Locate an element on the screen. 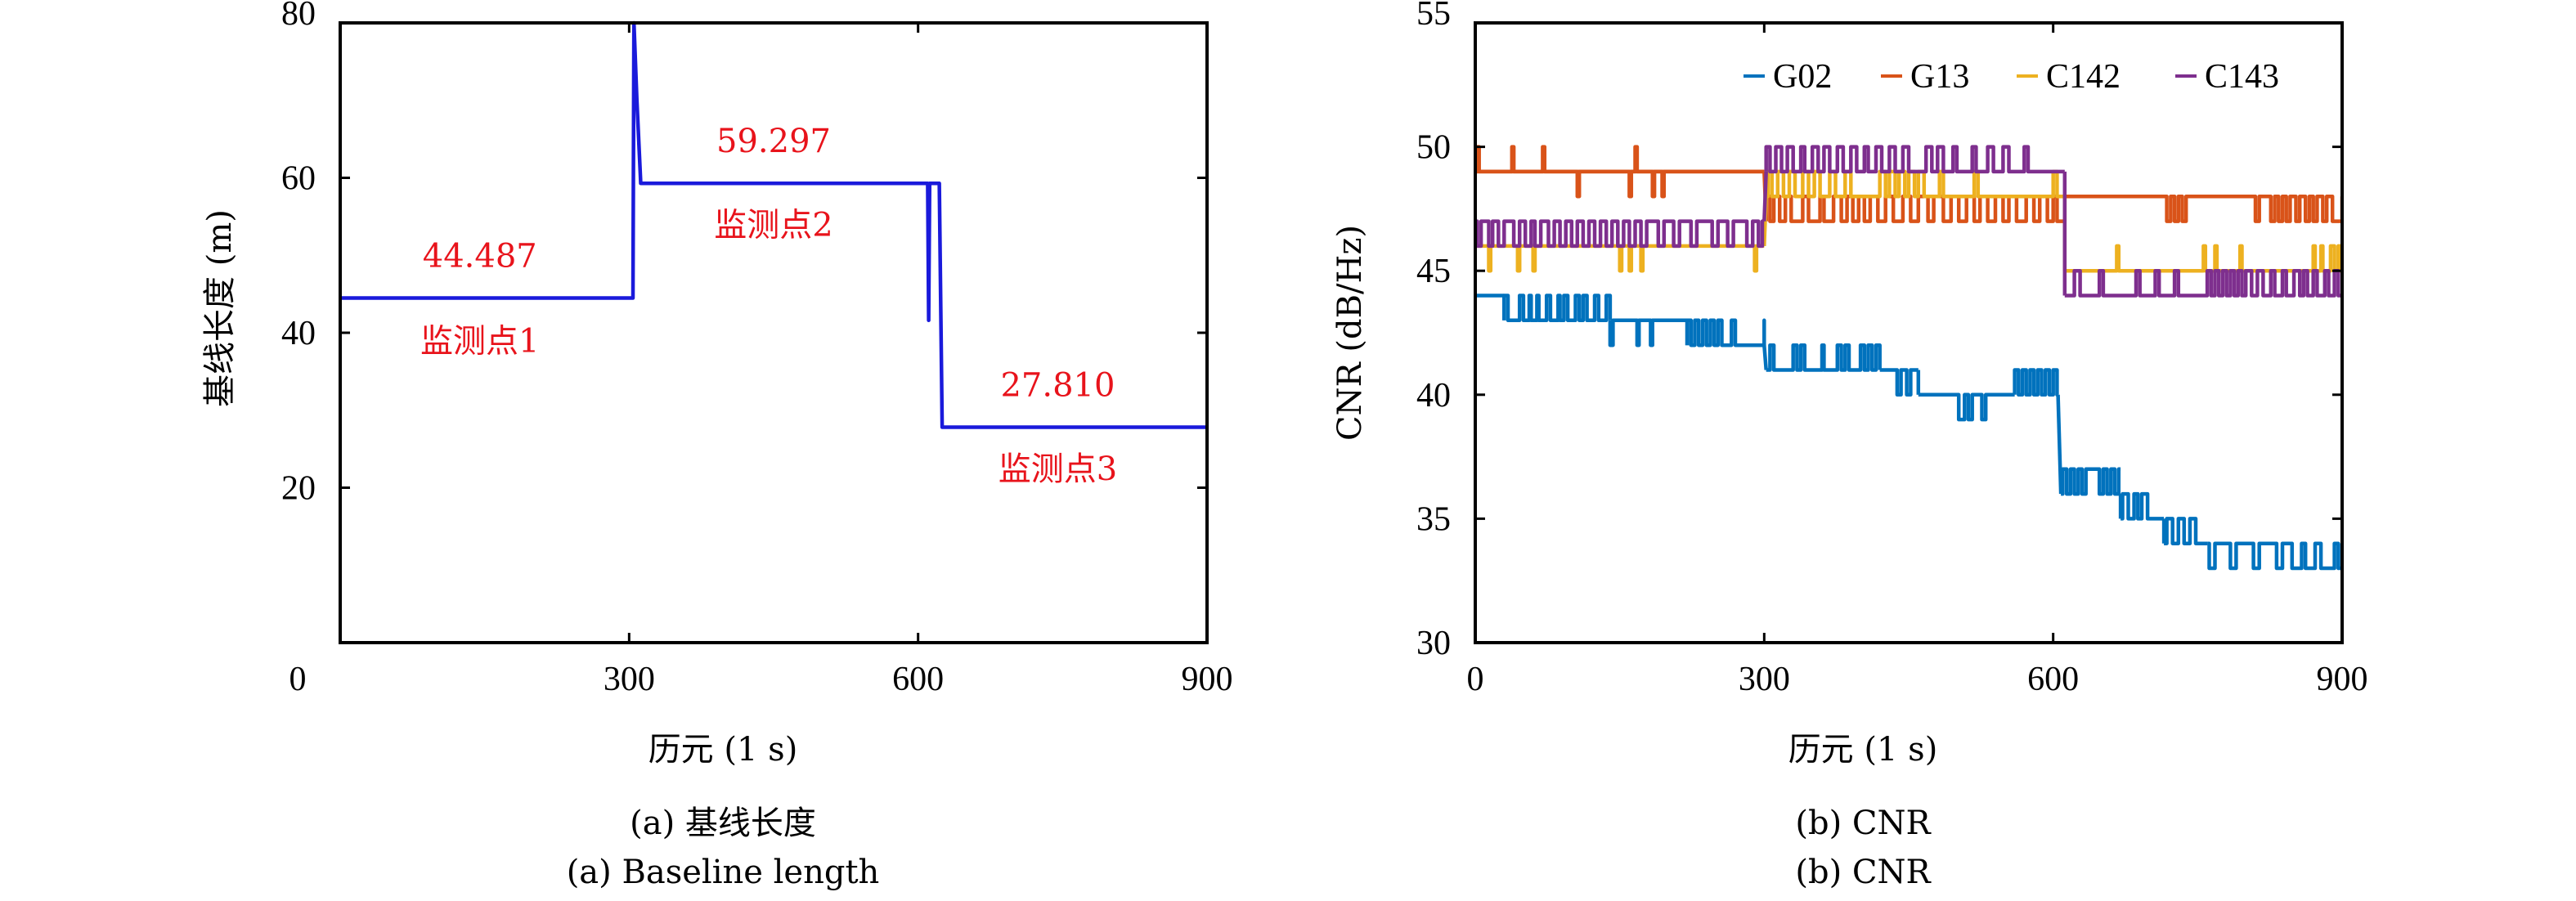 This screenshot has height=901, width=2576. x-axis-label-a: 历元 (1 s) is located at coordinates (723, 750).